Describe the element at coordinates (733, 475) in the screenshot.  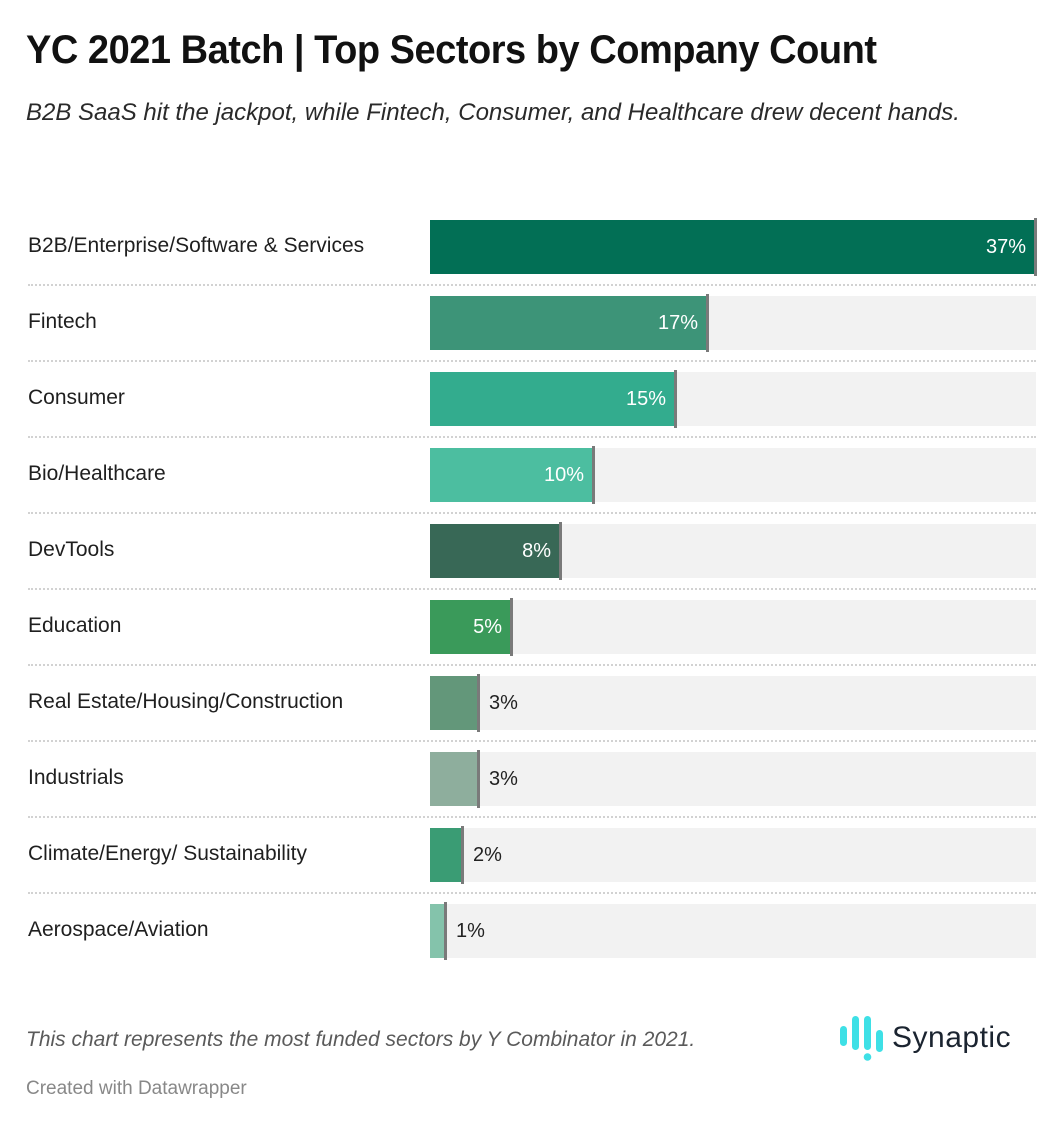
I see `bar-track: 10%` at that location.